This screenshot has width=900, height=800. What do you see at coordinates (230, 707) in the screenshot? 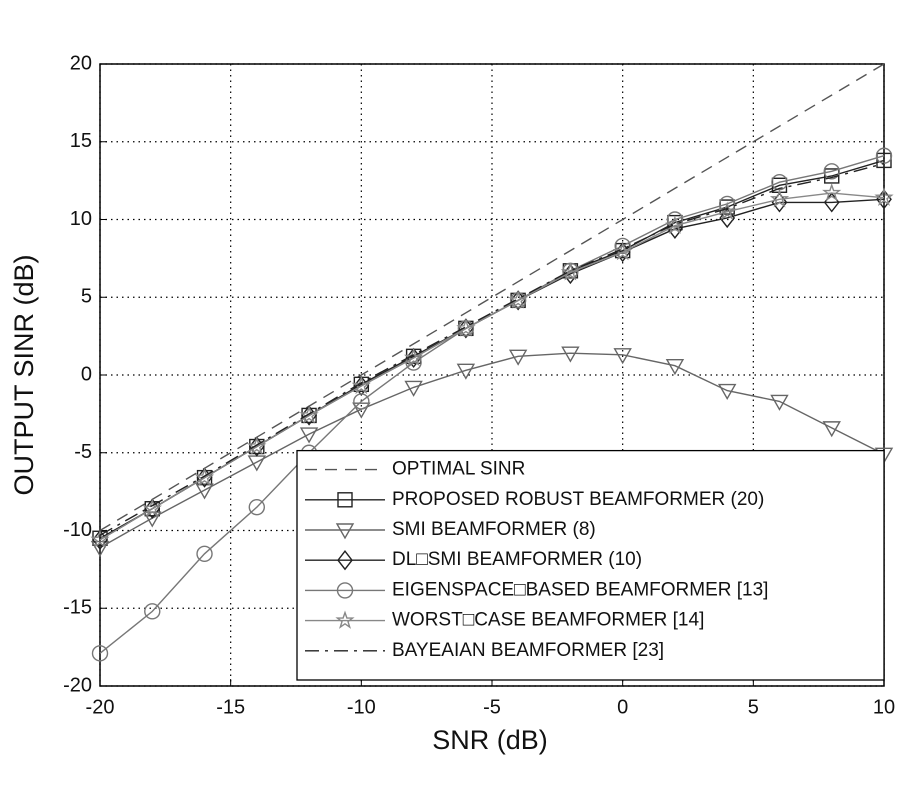
I see `x-tick-label: -15` at bounding box center [230, 707].